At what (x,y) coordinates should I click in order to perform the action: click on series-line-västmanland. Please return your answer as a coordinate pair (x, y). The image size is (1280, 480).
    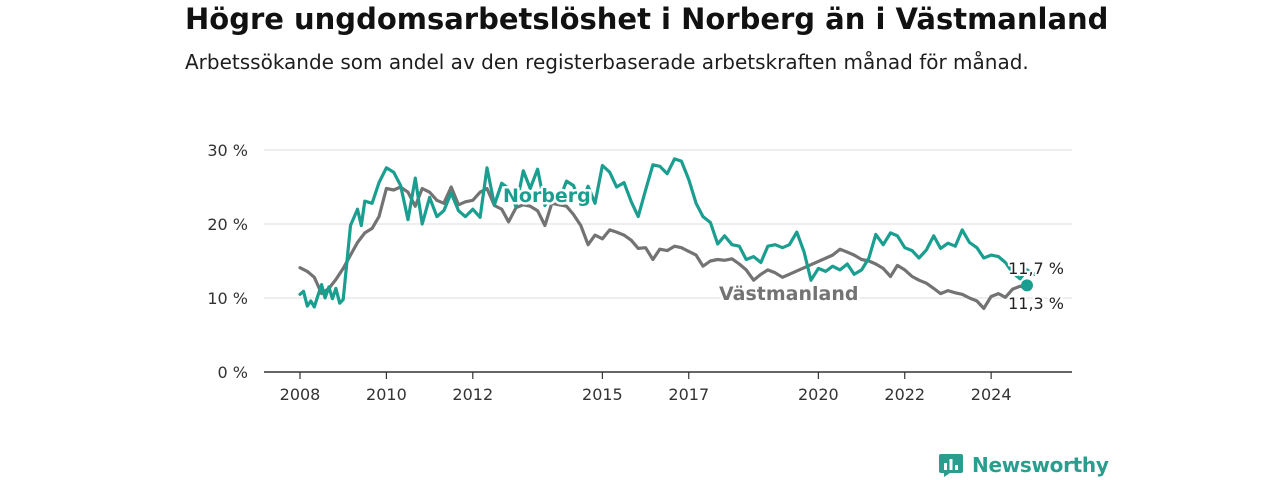
    Looking at the image, I should click on (663, 247).